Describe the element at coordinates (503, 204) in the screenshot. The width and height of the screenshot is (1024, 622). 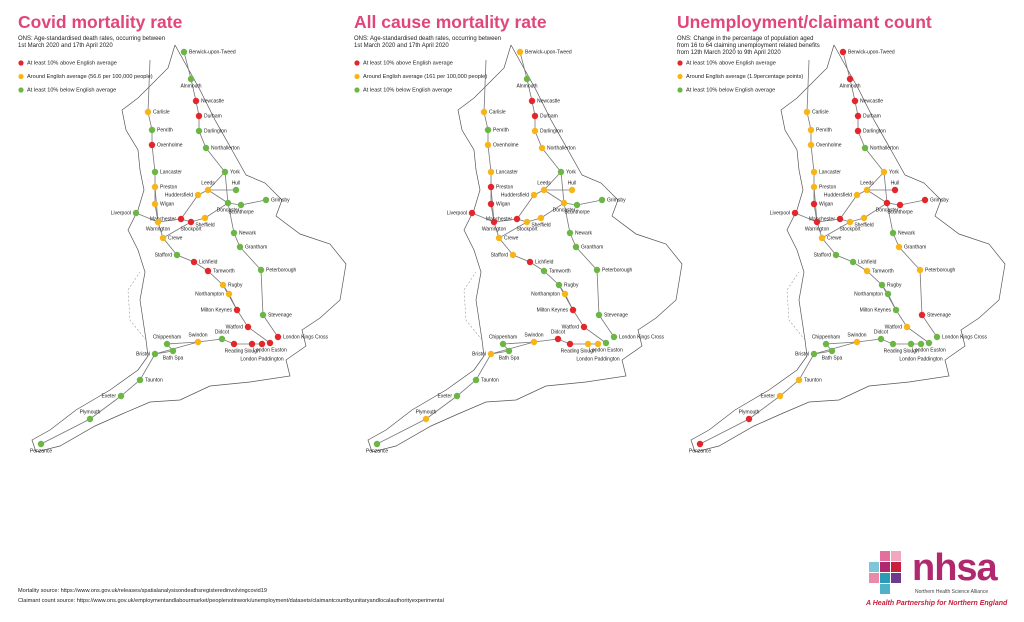
I see `station-label: Wigan` at that location.